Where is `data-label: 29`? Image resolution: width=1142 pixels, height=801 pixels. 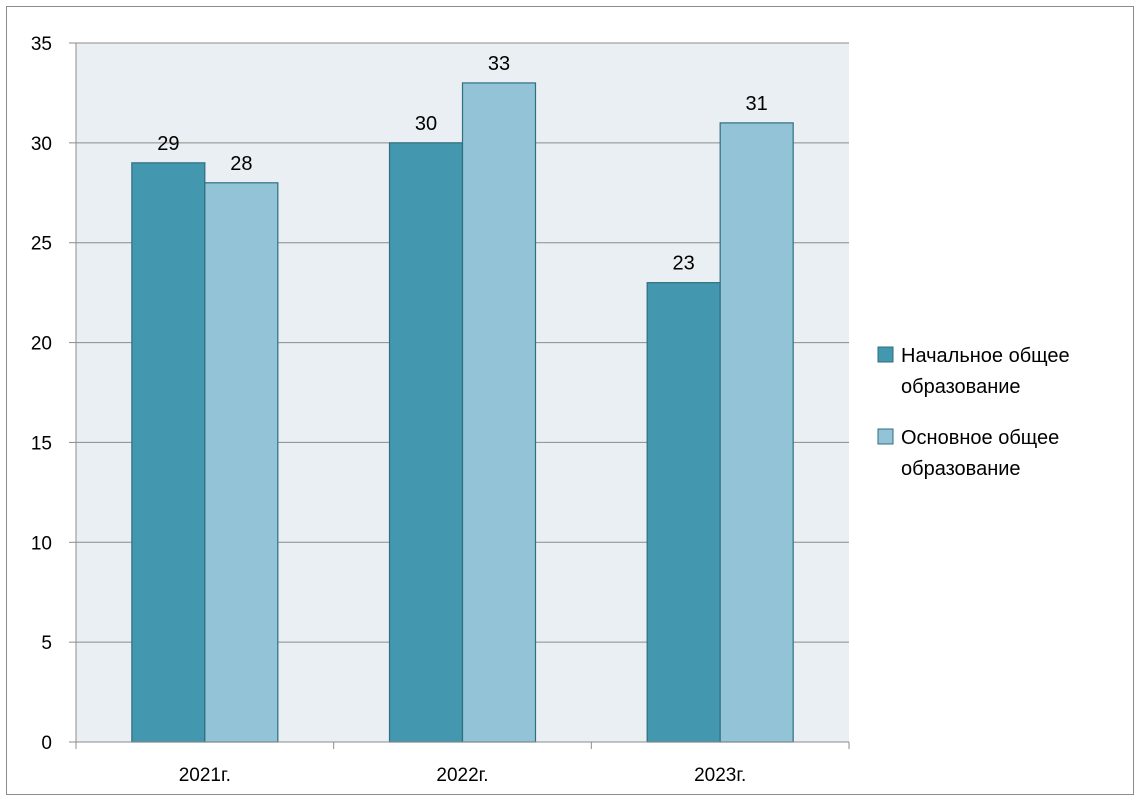
data-label: 29 is located at coordinates (168, 144).